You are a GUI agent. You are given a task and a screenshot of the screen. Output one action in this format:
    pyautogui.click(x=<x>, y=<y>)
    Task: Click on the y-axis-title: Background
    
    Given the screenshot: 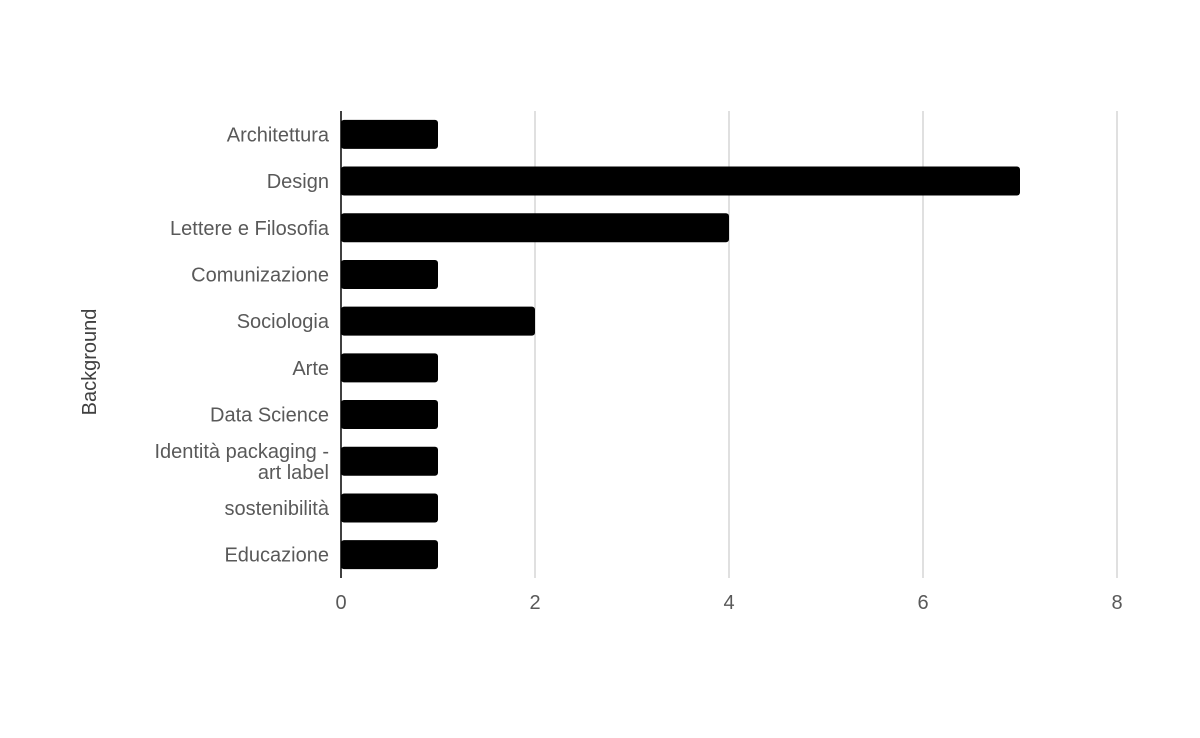 What is the action you would take?
    pyautogui.click(x=90, y=362)
    